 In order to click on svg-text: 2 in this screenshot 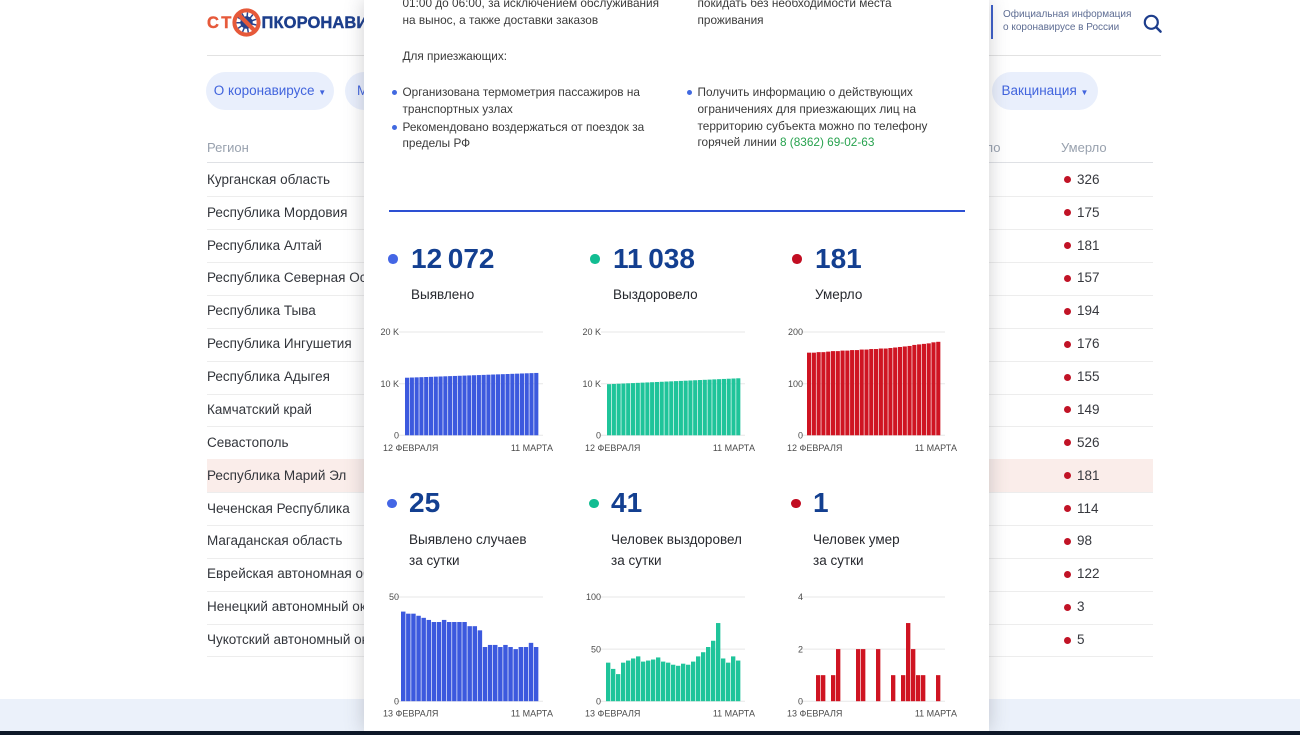, I will do `click(800, 649)`.